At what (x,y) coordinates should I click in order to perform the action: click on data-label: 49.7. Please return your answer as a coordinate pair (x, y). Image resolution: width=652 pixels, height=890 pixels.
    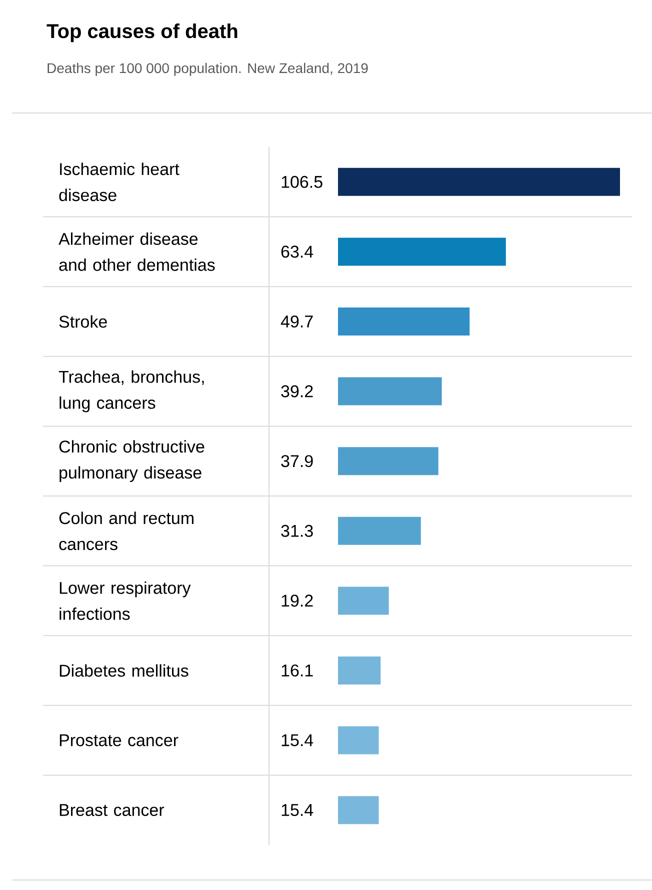
    Looking at the image, I should click on (296, 321).